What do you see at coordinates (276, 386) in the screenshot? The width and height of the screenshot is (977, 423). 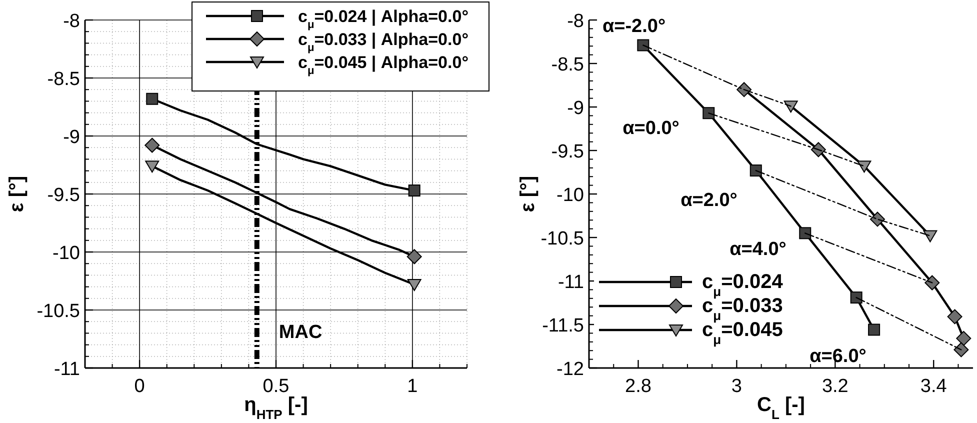 I see `x-tick-label: 0.5` at bounding box center [276, 386].